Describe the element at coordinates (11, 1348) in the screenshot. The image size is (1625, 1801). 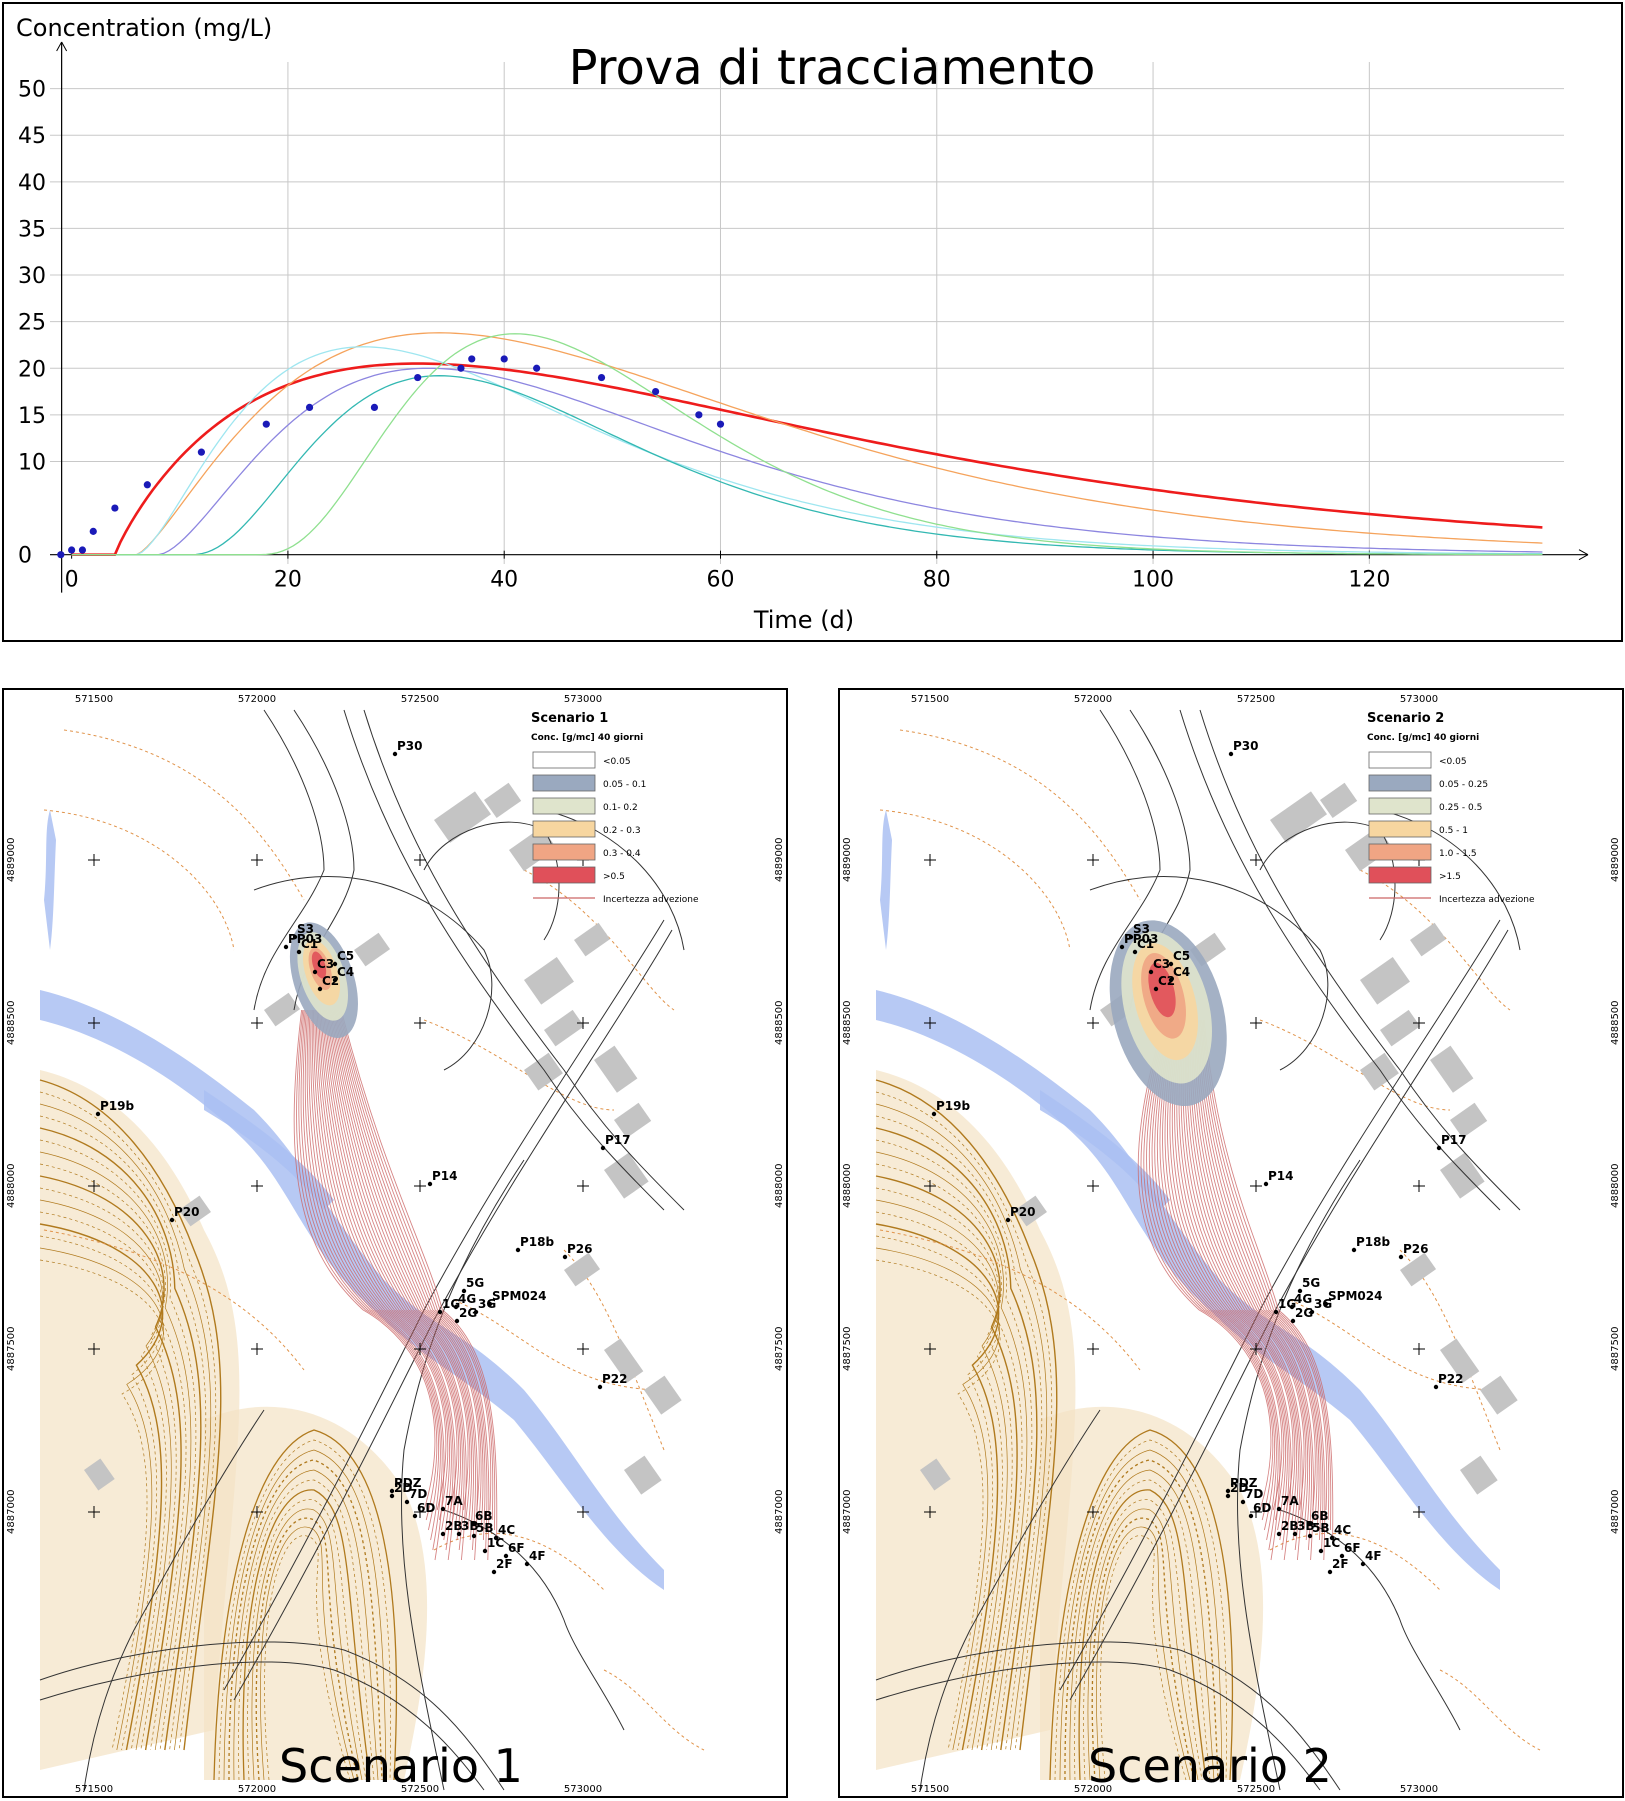
I see `map-y-coordinate: 4887500` at that location.